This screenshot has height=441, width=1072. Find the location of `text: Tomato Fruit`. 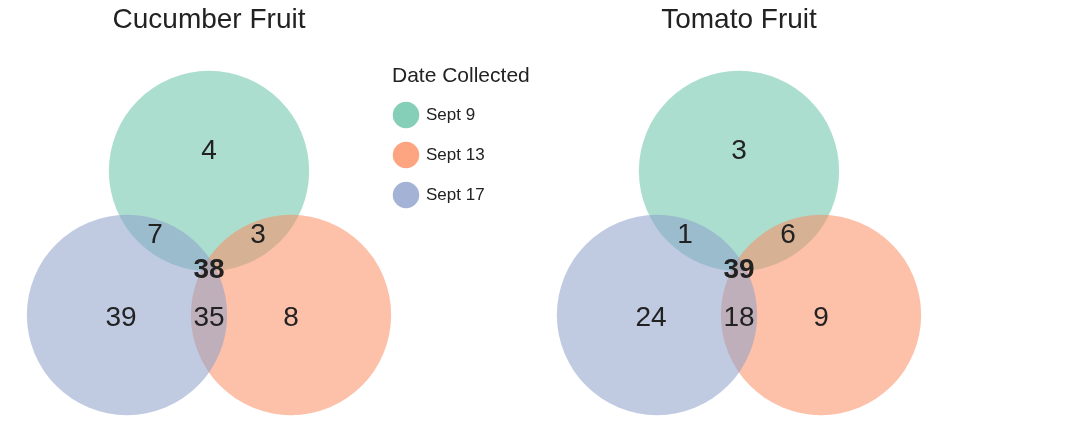

text: Tomato Fruit is located at coordinates (739, 18).